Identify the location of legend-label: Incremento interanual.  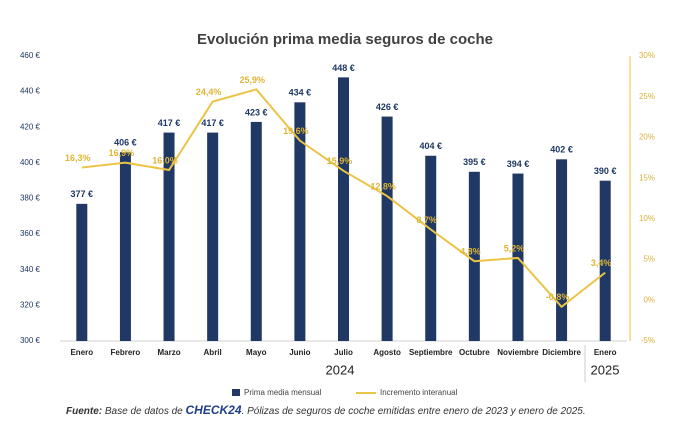
(419, 392).